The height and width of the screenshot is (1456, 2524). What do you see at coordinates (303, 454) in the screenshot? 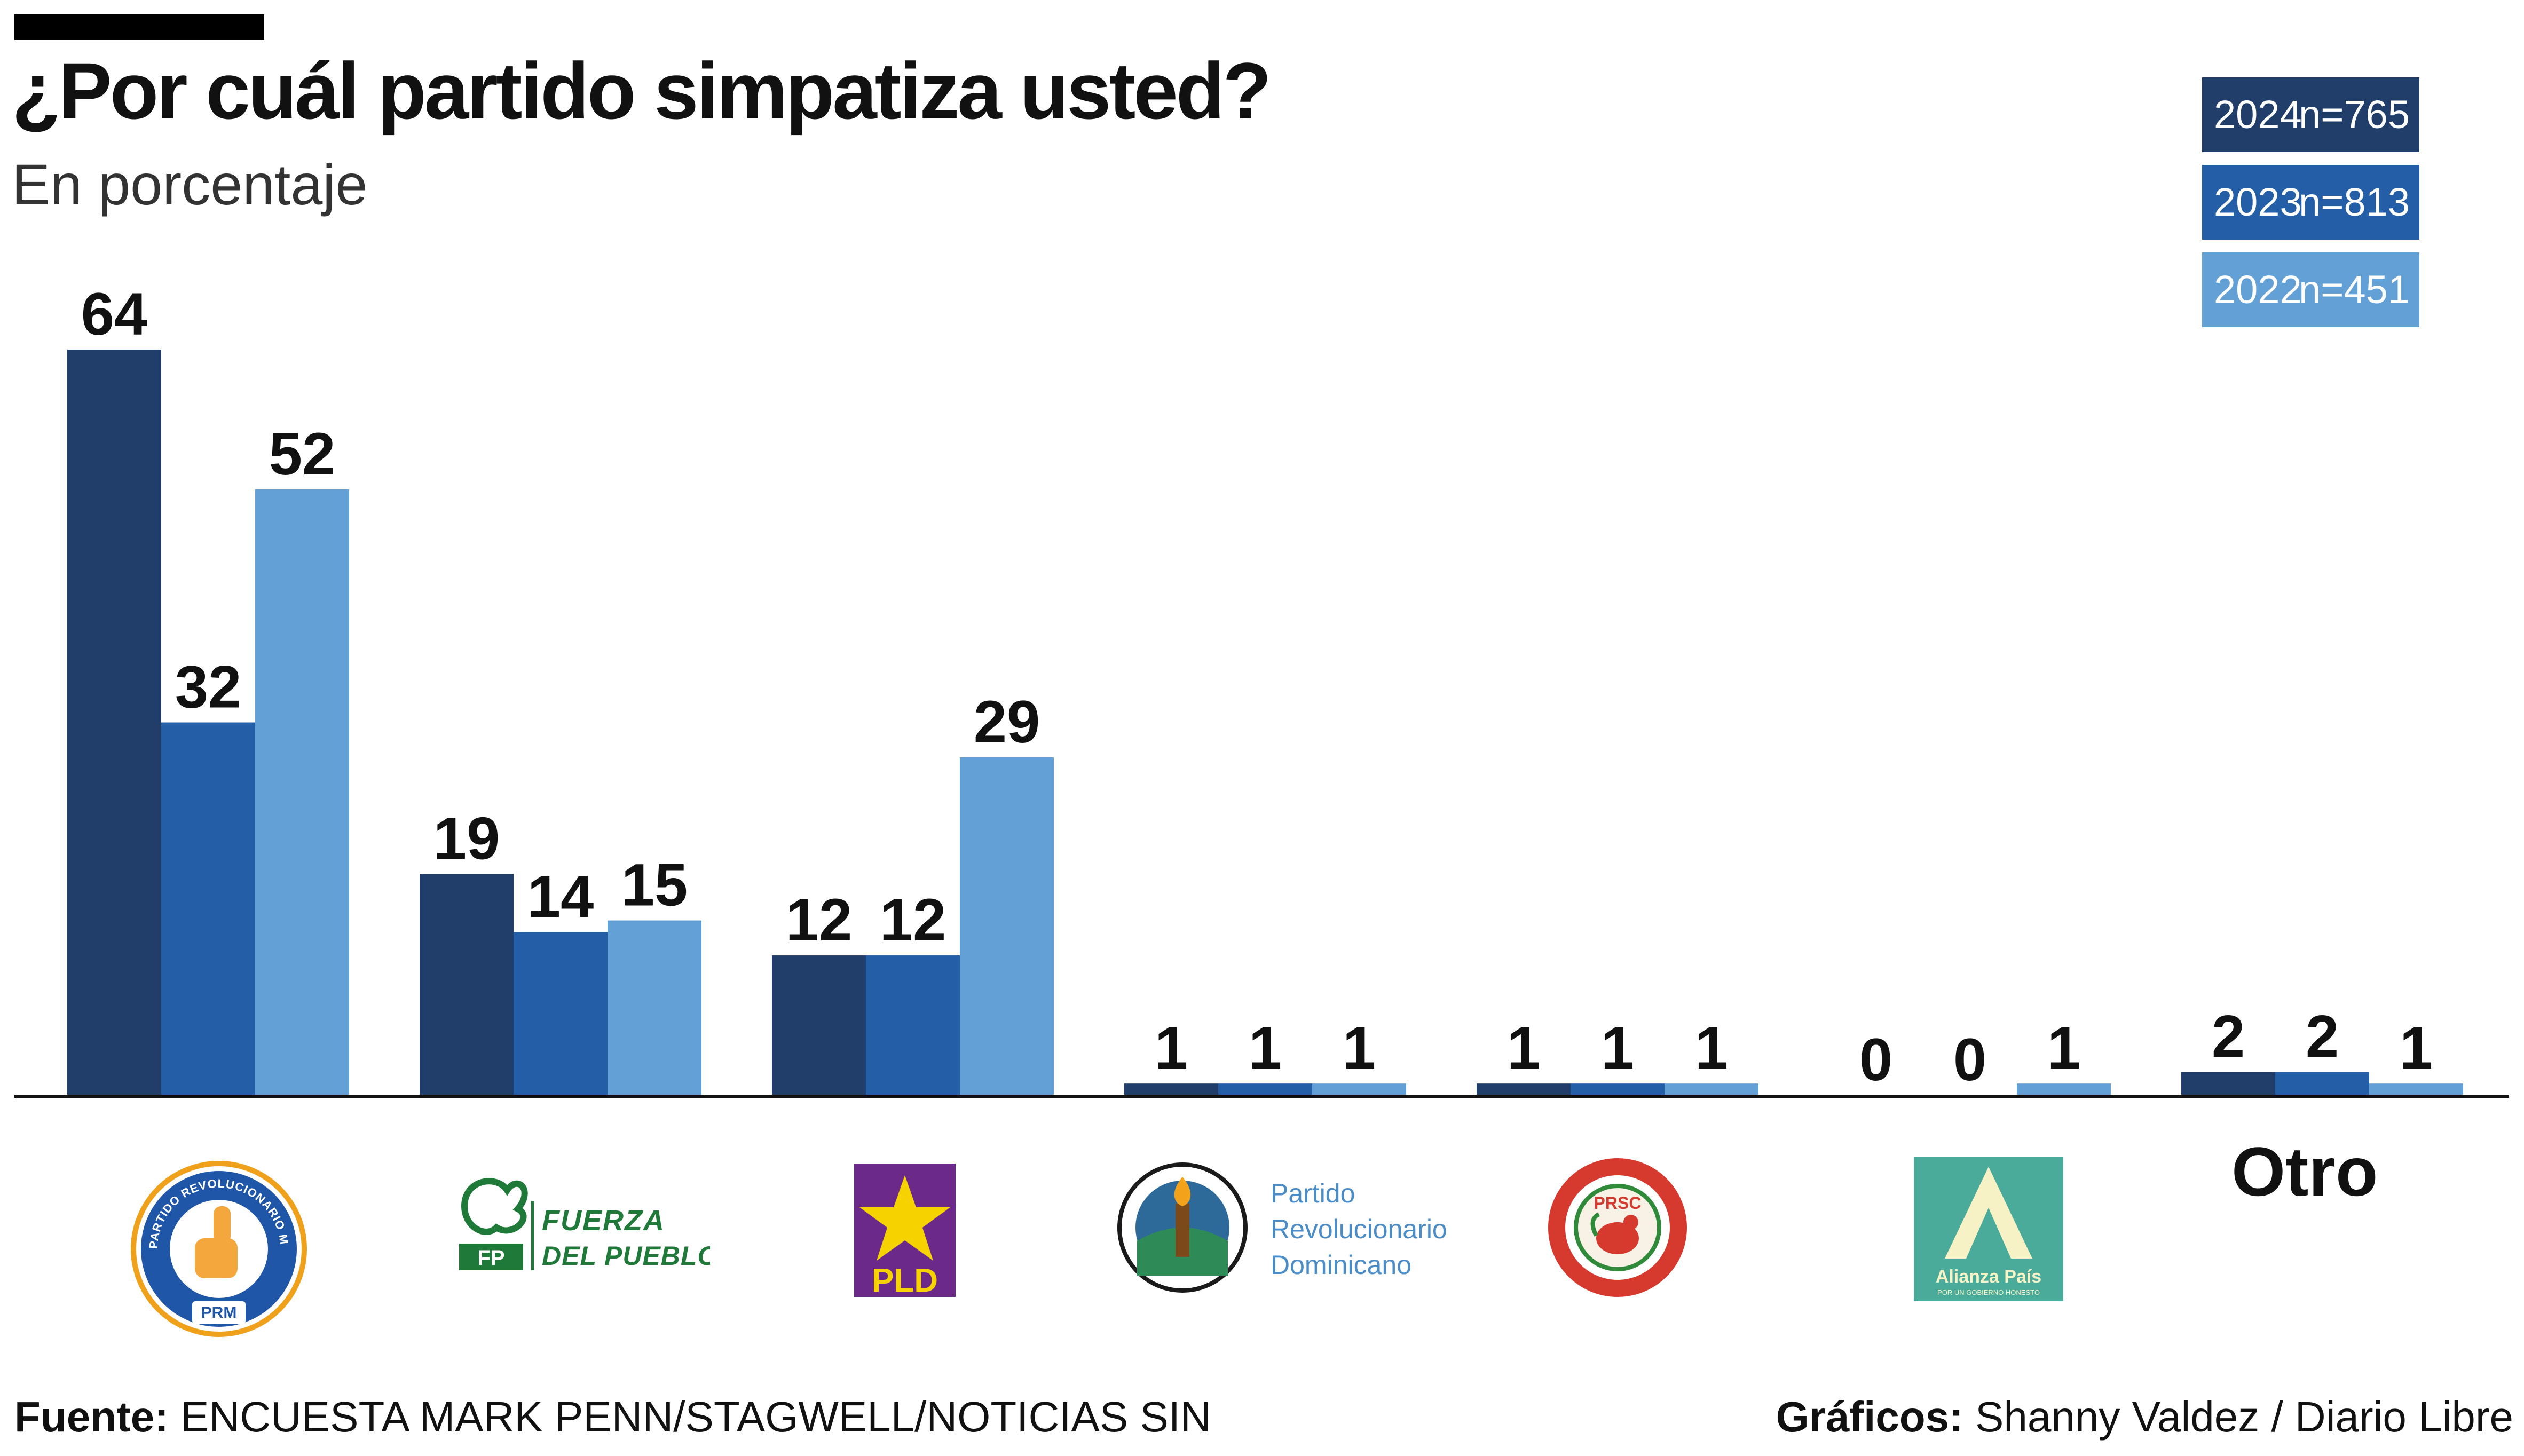
I see `data-label: 52` at bounding box center [303, 454].